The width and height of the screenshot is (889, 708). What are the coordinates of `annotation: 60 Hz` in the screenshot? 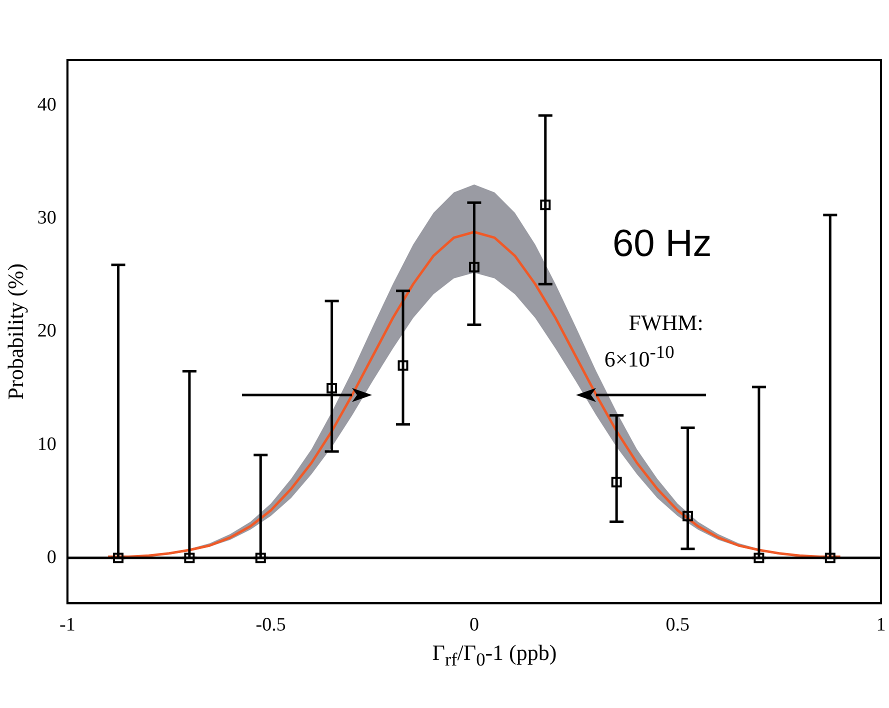 It's located at (662, 244).